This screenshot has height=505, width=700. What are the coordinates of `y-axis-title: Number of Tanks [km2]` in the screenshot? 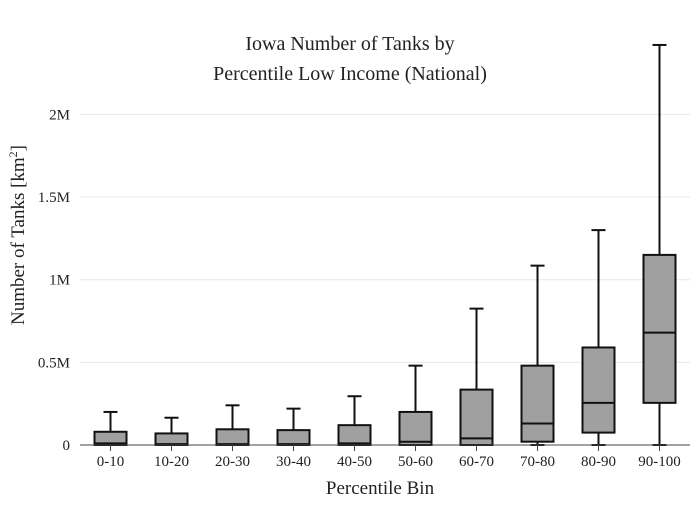 It's located at (17, 235).